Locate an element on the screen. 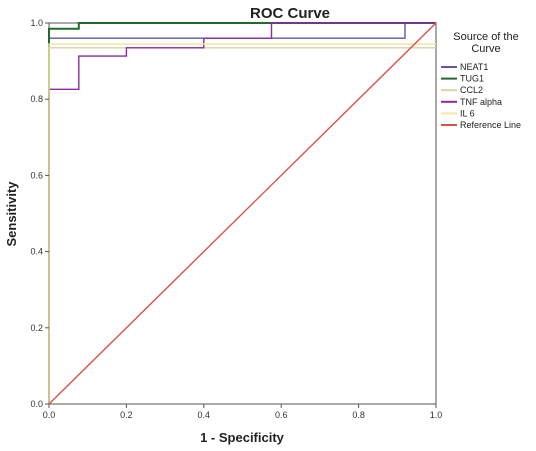 The width and height of the screenshot is (536, 451). x-tick-label: 0.2 is located at coordinates (126, 415).